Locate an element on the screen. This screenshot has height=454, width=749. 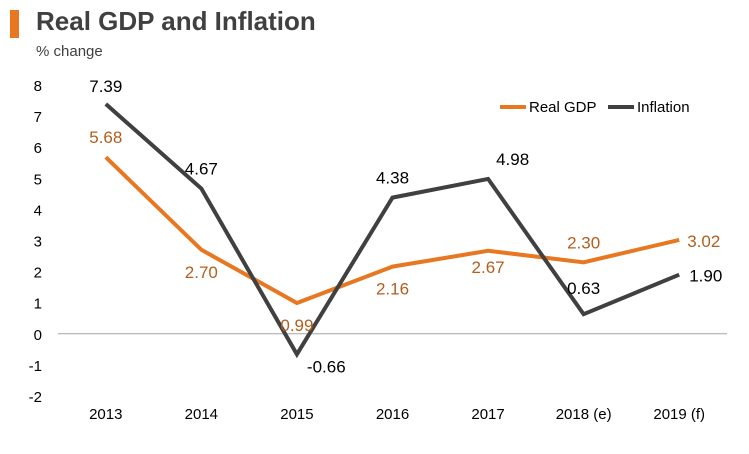
real-gdp-data-label: 2.16 is located at coordinates (392, 289).